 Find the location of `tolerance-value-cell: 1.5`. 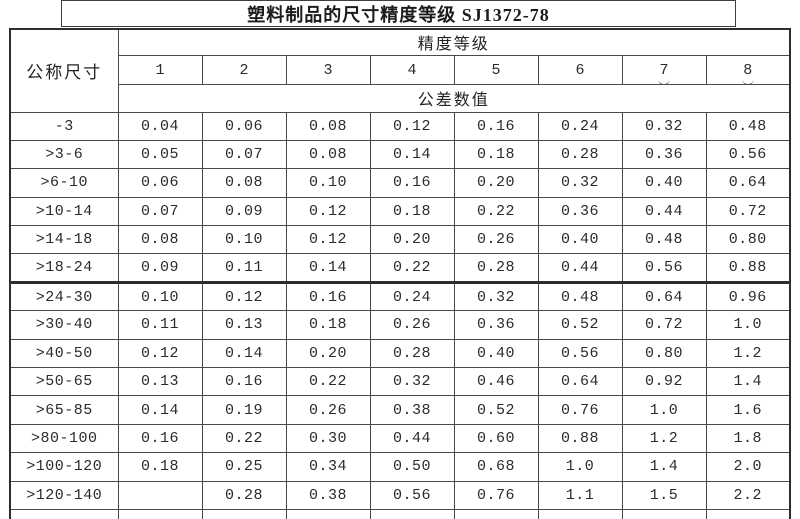

tolerance-value-cell: 1.5 is located at coordinates (664, 495).